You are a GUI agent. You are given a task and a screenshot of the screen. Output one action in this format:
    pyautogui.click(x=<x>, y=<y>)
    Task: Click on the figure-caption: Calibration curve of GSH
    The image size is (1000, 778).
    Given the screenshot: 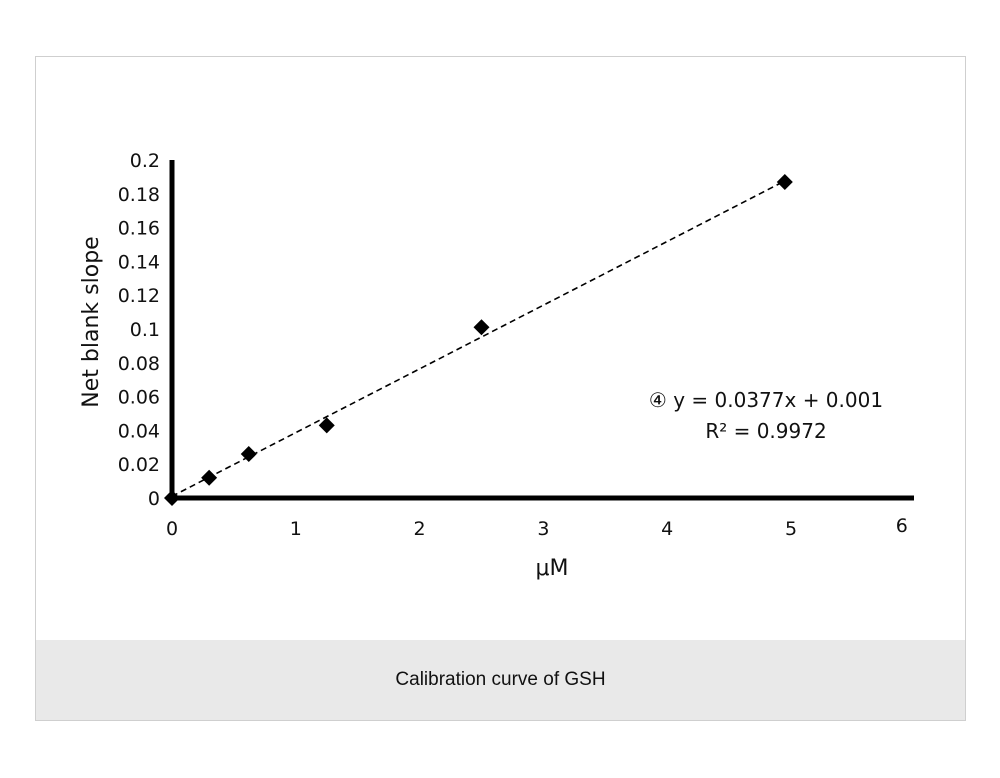 What is the action you would take?
    pyautogui.click(x=500, y=679)
    